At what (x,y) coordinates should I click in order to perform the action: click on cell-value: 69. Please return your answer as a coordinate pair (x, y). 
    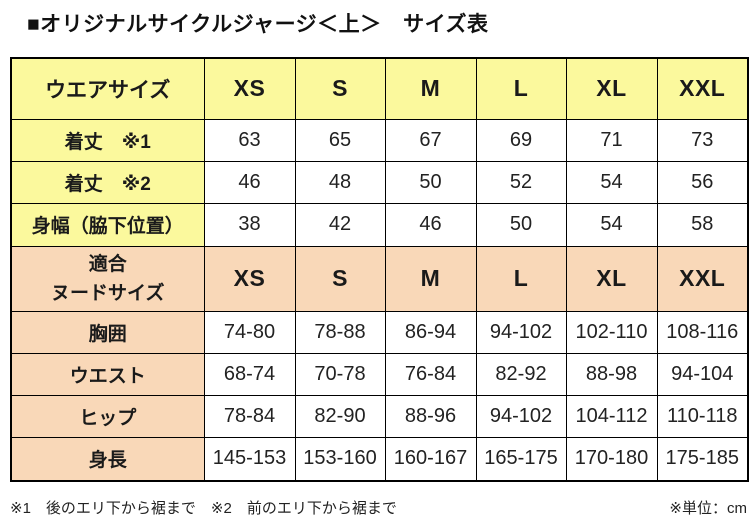
    Looking at the image, I should click on (521, 140).